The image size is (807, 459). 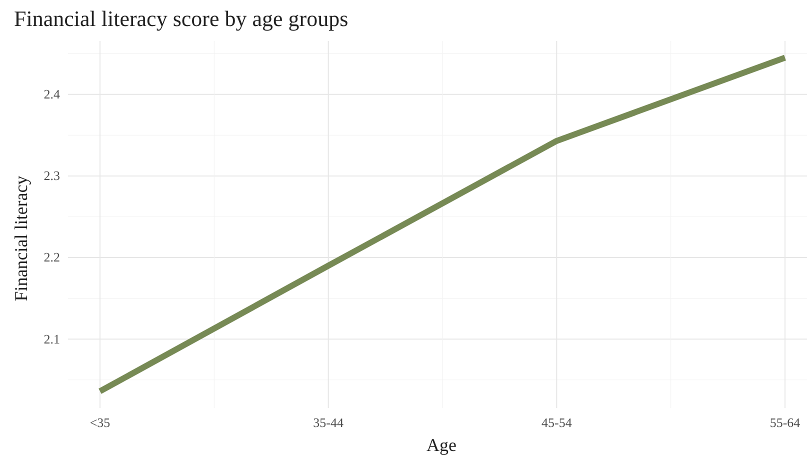 What do you see at coordinates (52, 338) in the screenshot?
I see `y-tick-label: 2.1` at bounding box center [52, 338].